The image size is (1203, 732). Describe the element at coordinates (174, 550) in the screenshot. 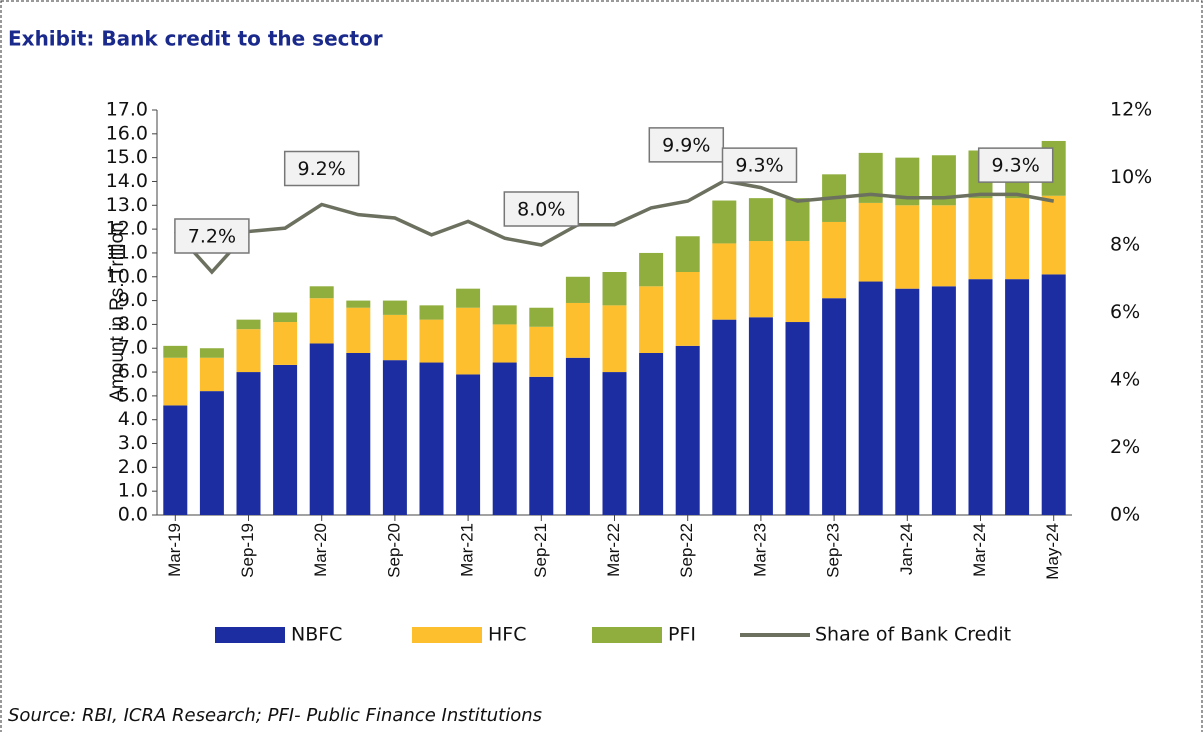

I see `x-tick-label: Mar-19` at that location.